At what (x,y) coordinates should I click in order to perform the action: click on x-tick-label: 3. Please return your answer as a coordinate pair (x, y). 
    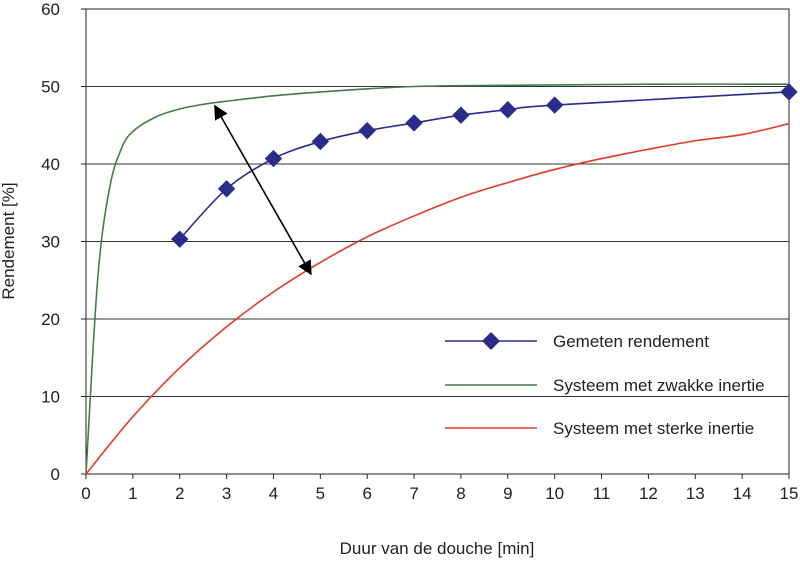
    Looking at the image, I should click on (226, 493).